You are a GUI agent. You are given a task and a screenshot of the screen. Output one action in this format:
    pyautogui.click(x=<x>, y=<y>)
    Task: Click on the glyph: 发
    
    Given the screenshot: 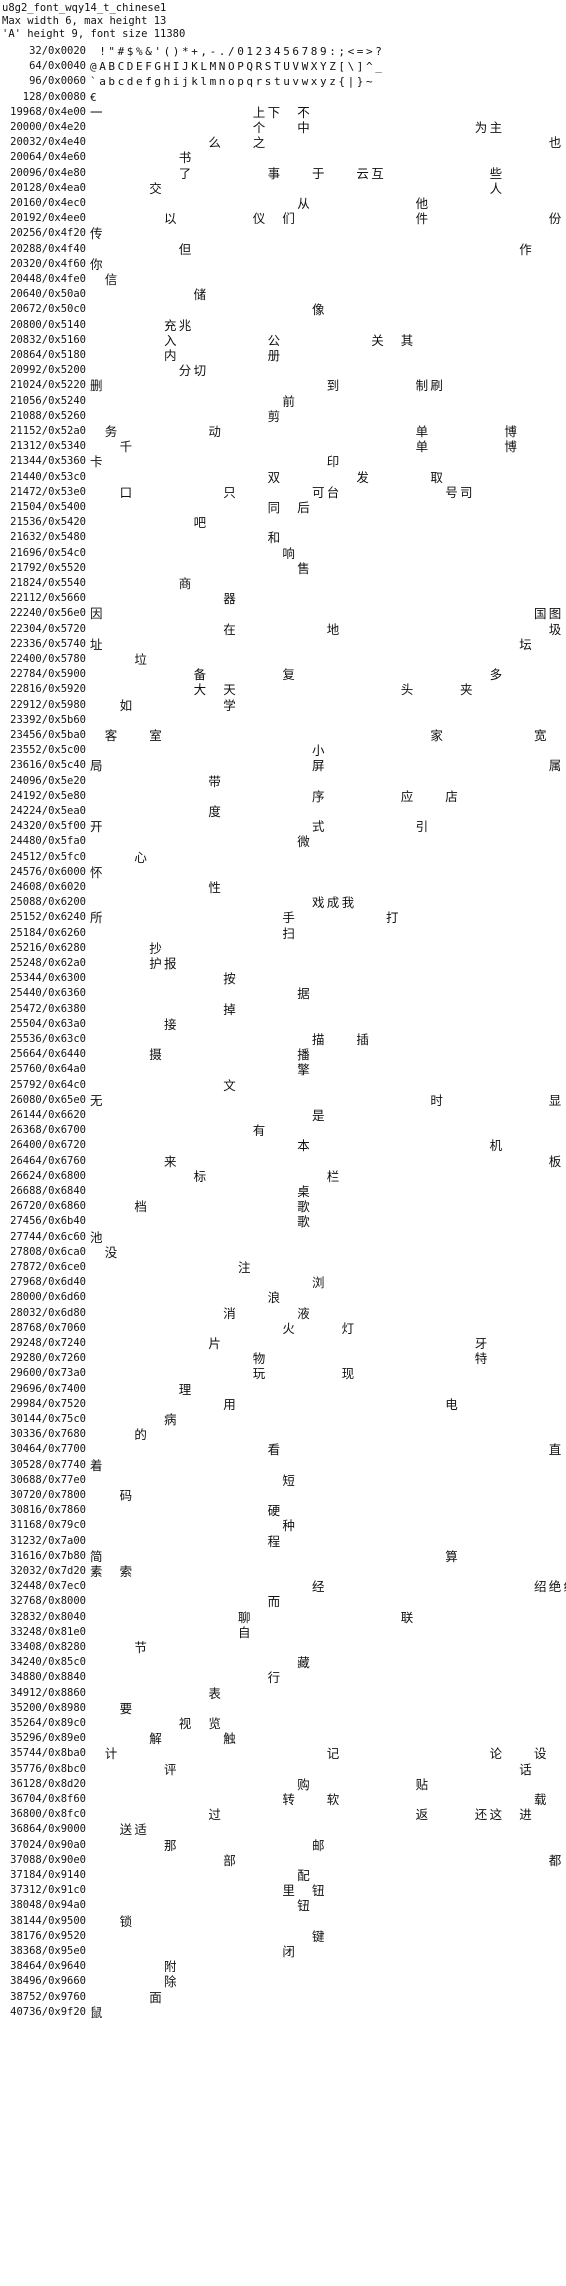 What is the action you would take?
    pyautogui.click(x=362, y=477)
    